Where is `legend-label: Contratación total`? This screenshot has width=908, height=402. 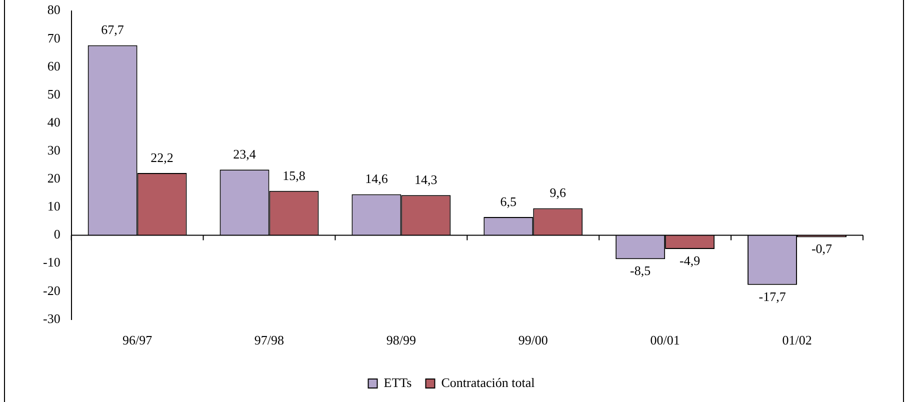 legend-label: Contratación total is located at coordinates (488, 382).